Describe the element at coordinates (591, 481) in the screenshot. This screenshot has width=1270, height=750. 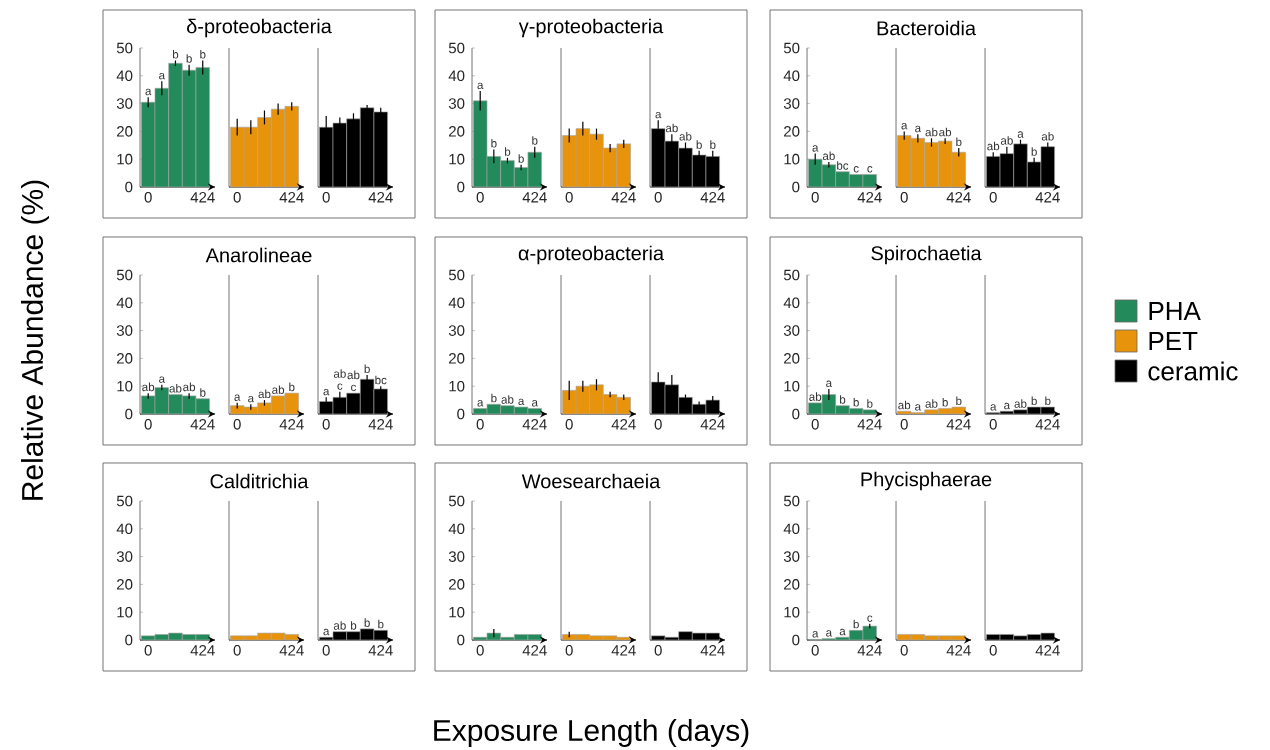
I see `chart-title: Woesearchaeia` at that location.